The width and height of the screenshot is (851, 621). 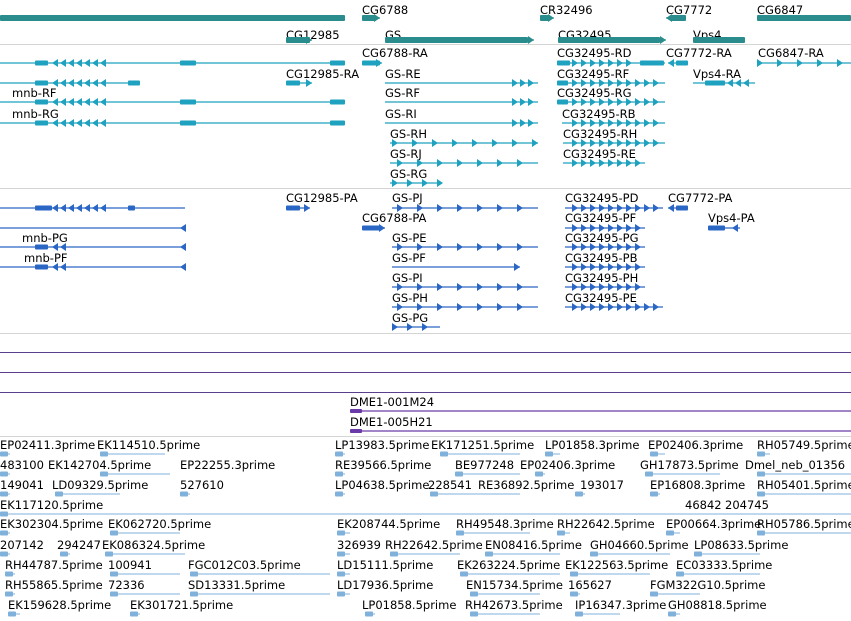 I want to click on protein-CG32495-PB, so click(x=425, y=267).